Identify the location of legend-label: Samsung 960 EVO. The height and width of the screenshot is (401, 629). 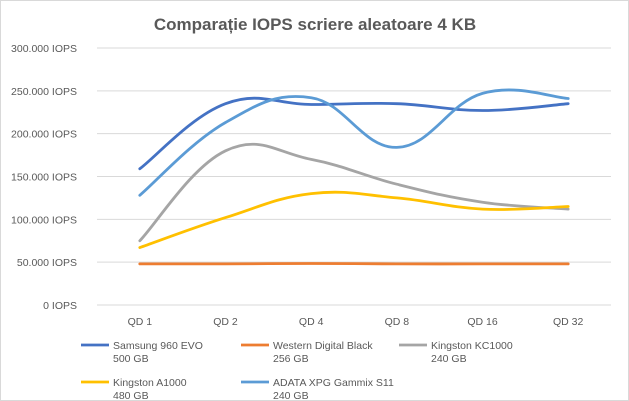
(158, 346).